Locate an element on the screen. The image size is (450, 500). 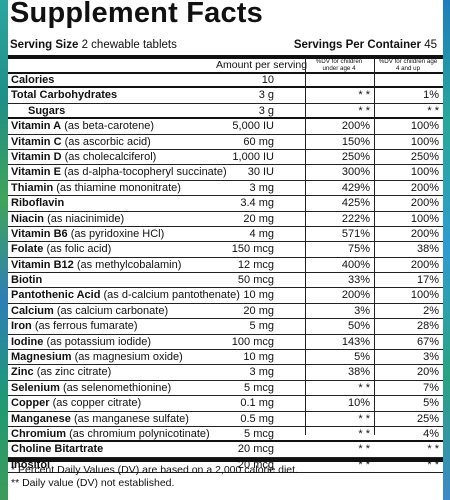
nutrient-label: Calories is located at coordinates (33, 80).